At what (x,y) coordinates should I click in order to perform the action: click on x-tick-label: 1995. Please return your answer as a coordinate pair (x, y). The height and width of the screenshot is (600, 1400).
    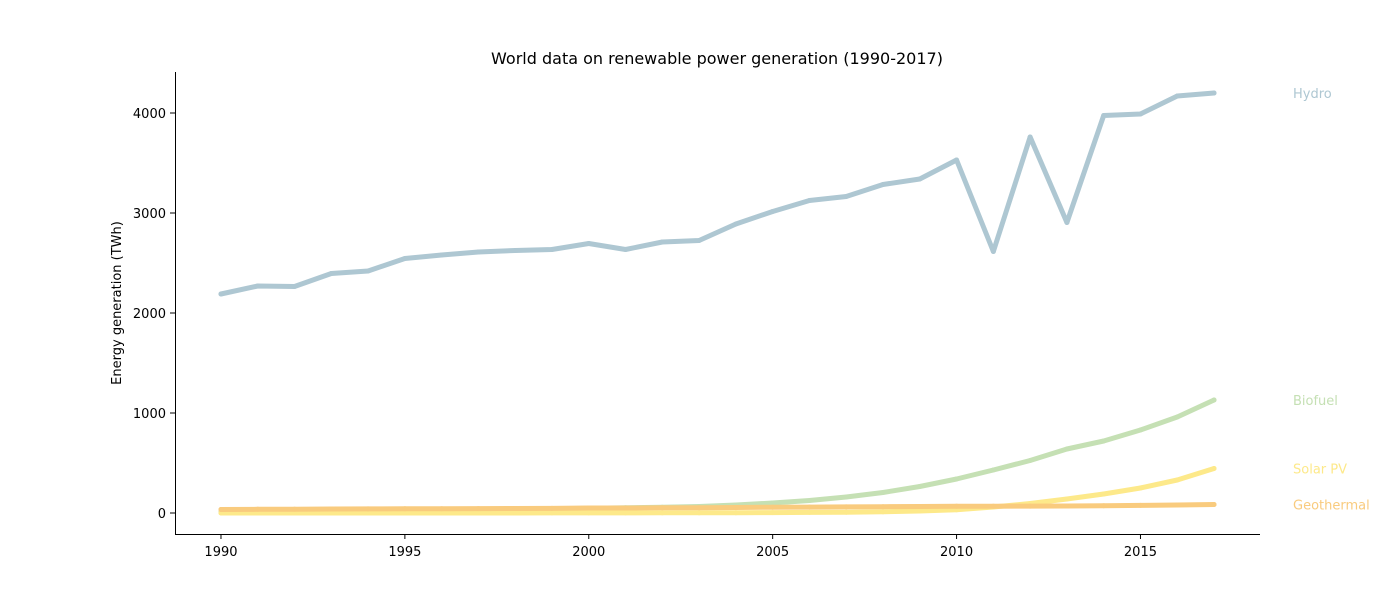
    Looking at the image, I should click on (404, 552).